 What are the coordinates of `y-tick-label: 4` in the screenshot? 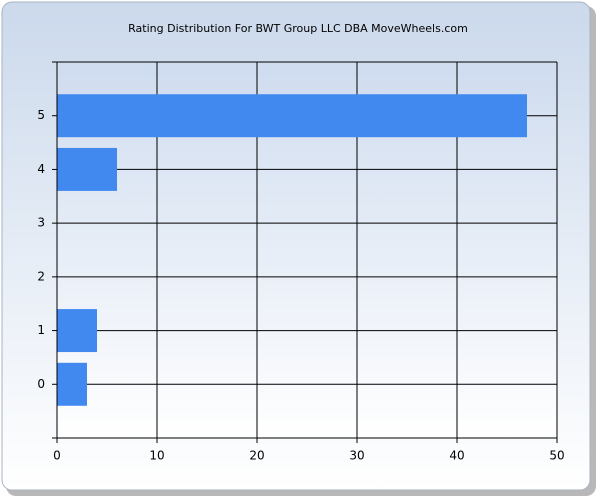 It's located at (41, 169).